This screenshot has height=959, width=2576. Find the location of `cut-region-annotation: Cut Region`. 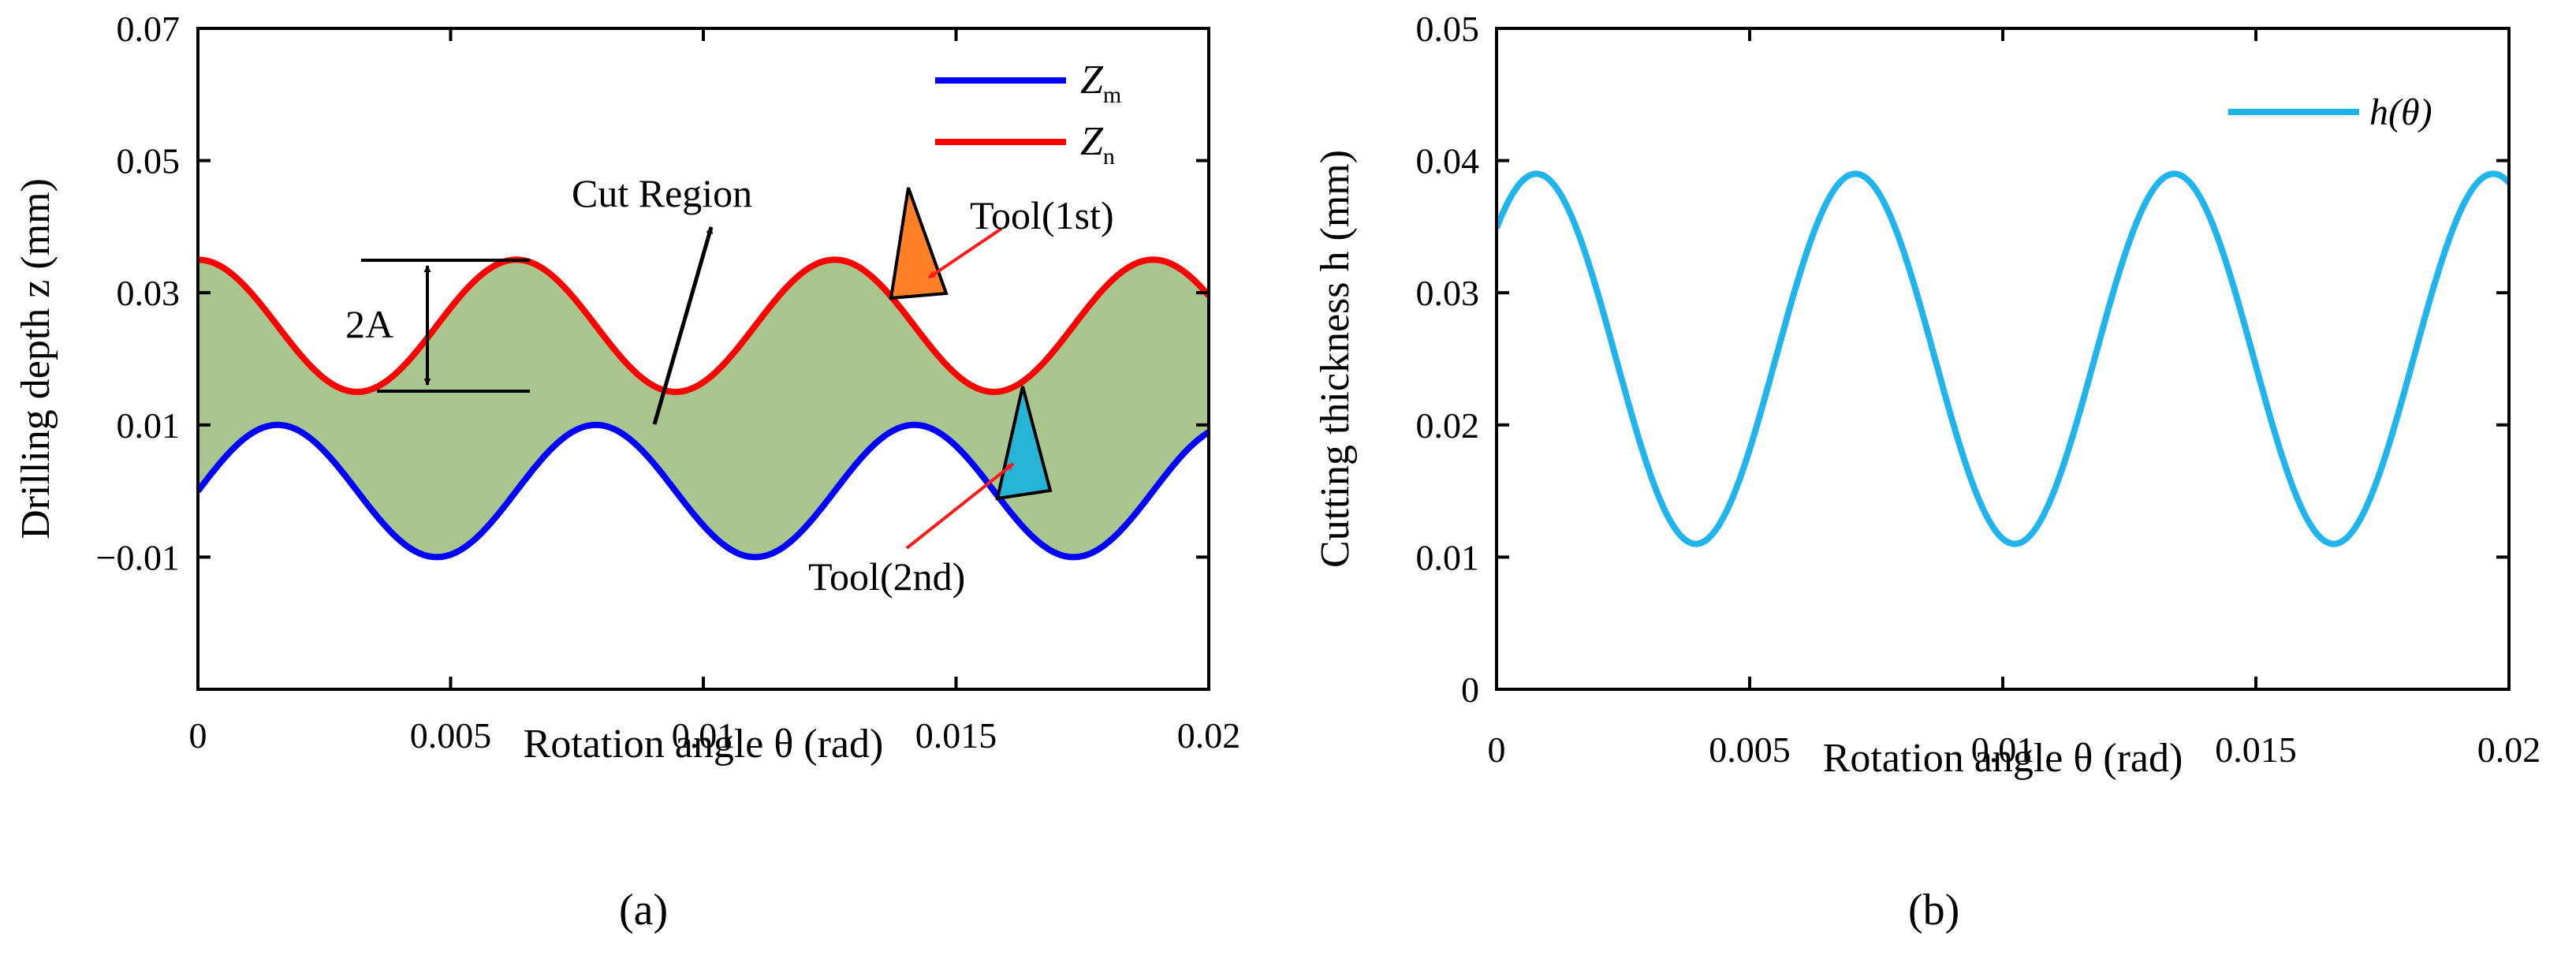

cut-region-annotation: Cut Region is located at coordinates (662, 298).